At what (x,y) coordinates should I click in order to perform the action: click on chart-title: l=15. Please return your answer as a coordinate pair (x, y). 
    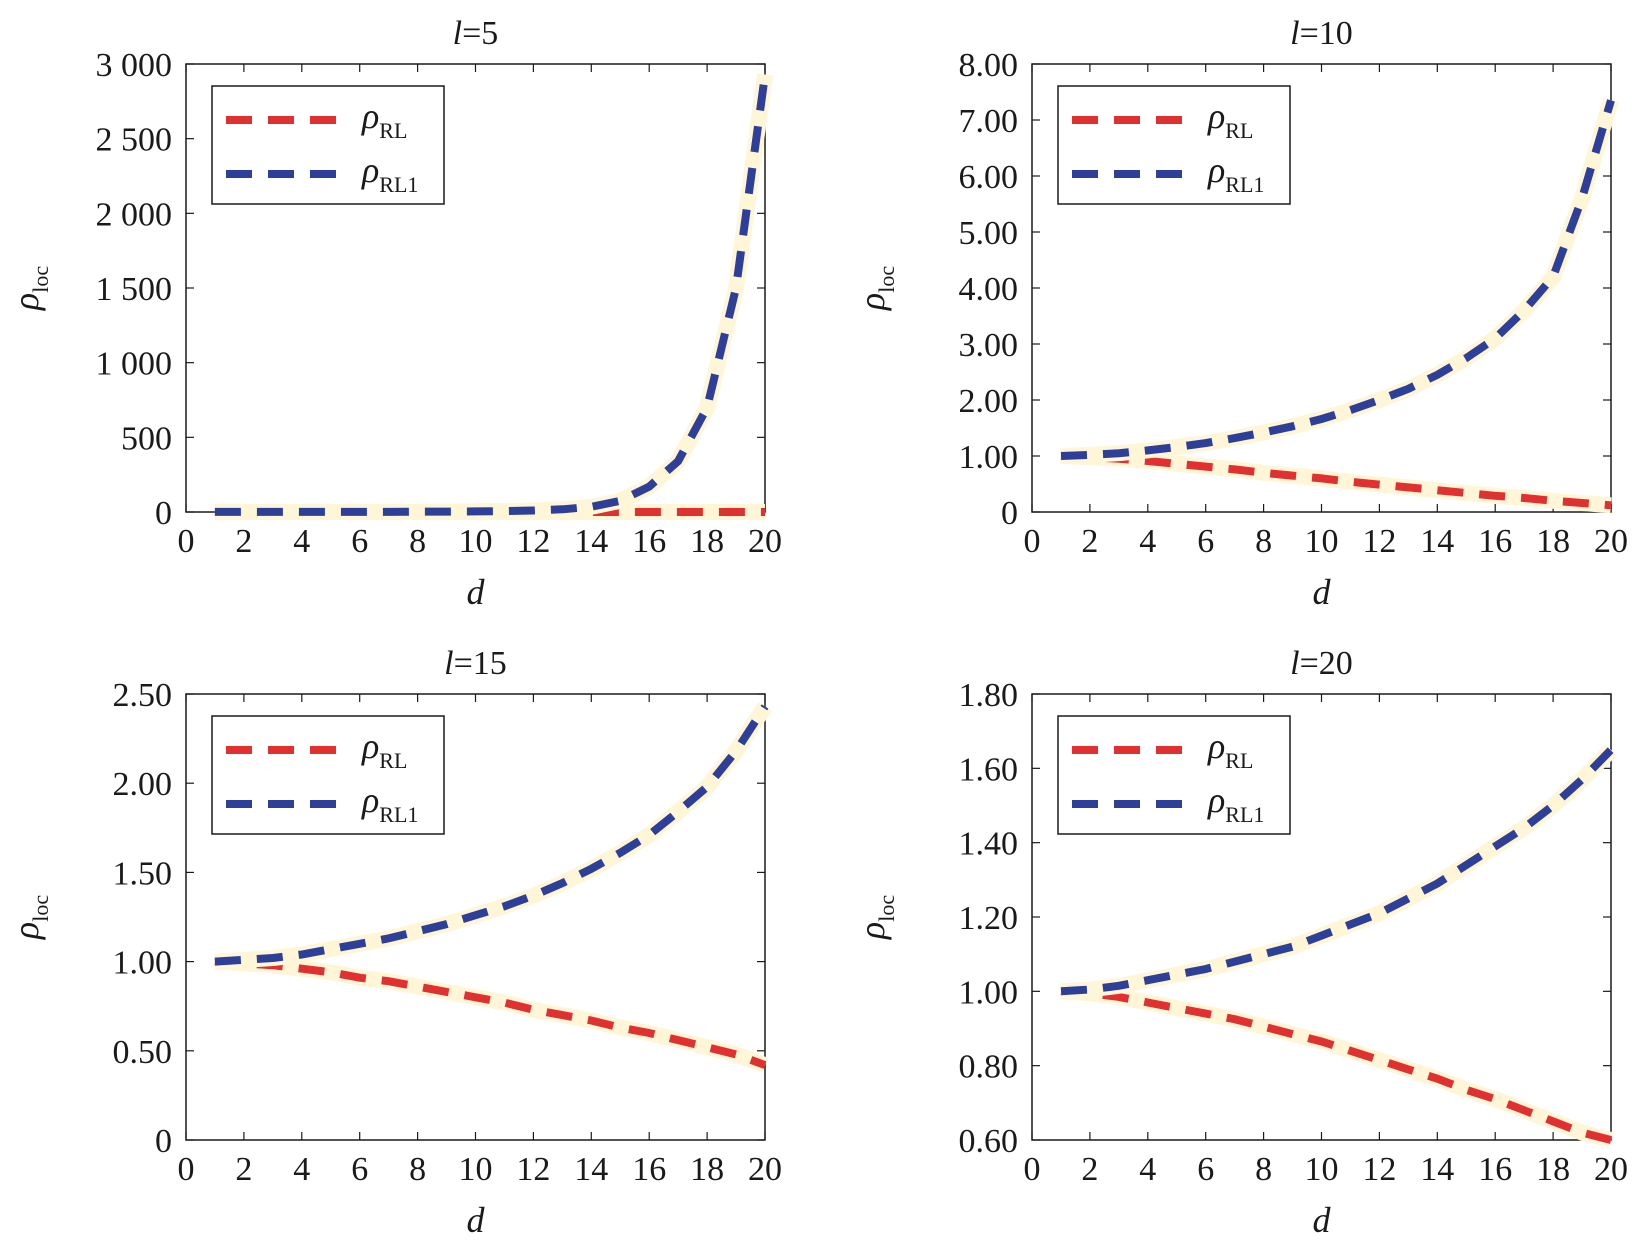
    Looking at the image, I should click on (475, 663).